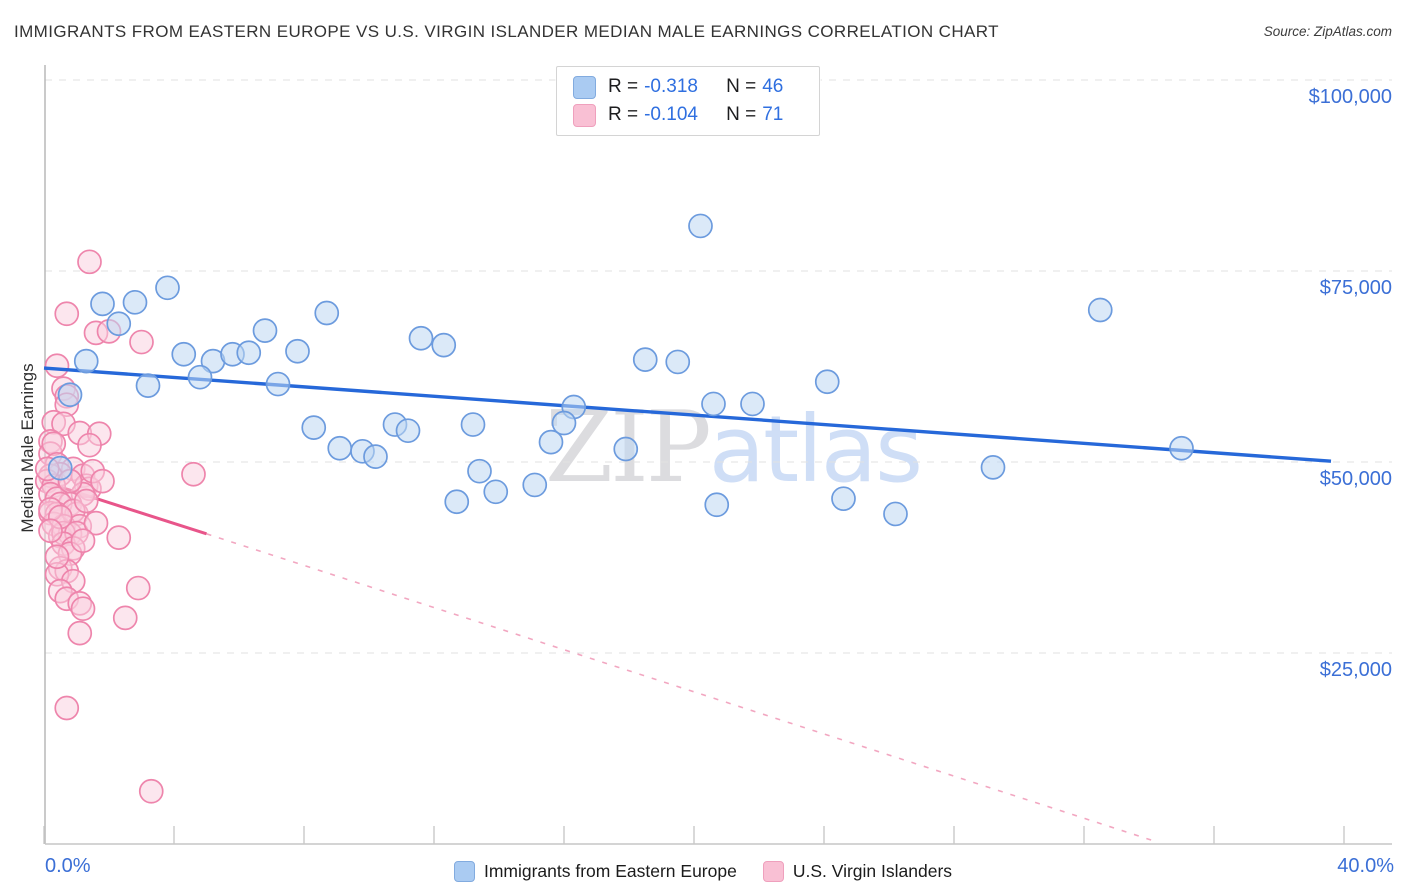 The image size is (1406, 892). What do you see at coordinates (671, 114) in the screenshot?
I see `r-value-pink: -0.104` at bounding box center [671, 114].